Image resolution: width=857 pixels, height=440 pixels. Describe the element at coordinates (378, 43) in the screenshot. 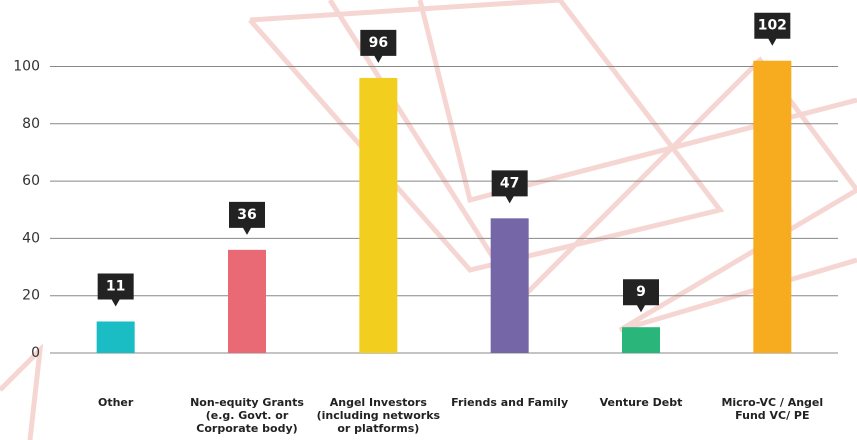

I see `value-label: 96` at that location.